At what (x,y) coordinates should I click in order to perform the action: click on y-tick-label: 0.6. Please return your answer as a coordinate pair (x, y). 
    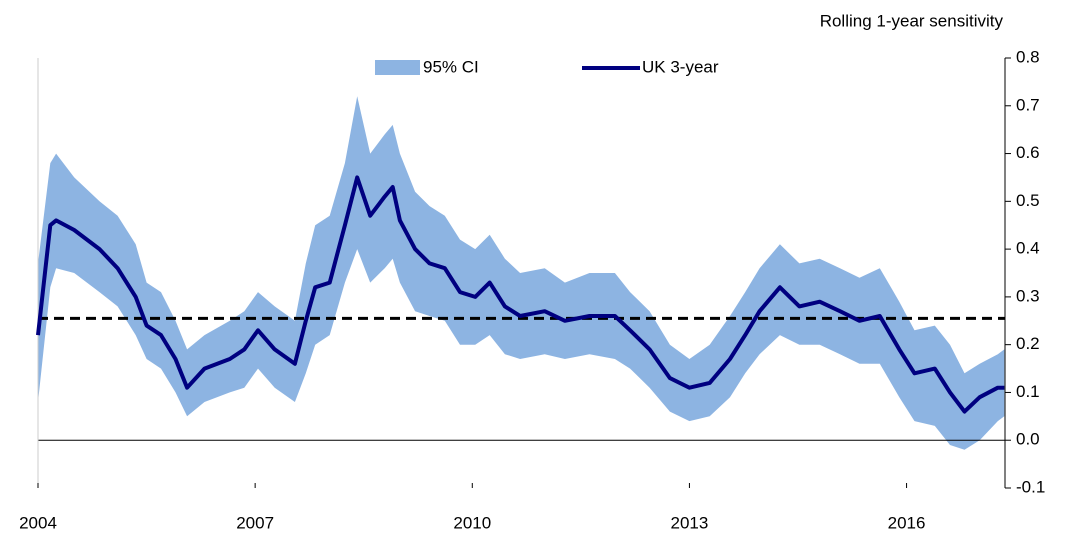
    Looking at the image, I should click on (1028, 152).